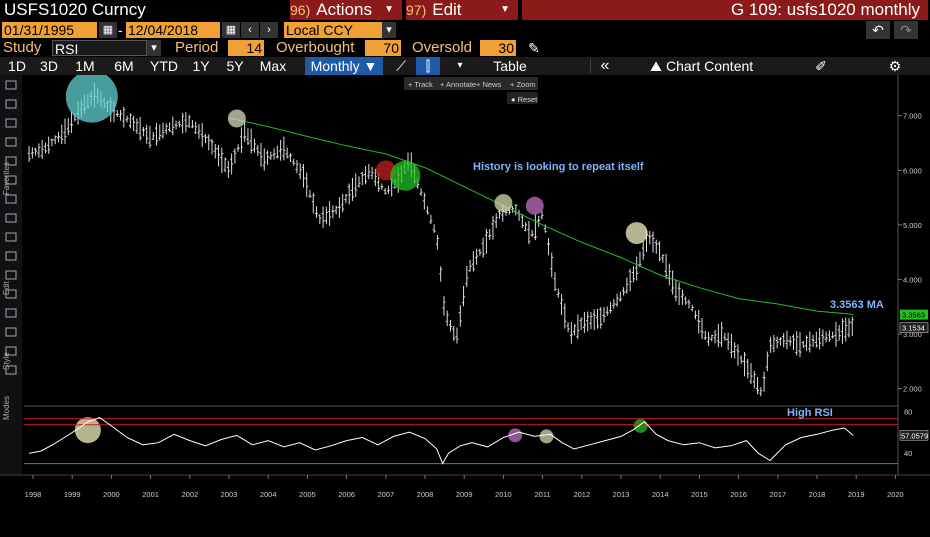 Image resolution: width=930 pixels, height=537 pixels. What do you see at coordinates (912, 170) in the screenshot?
I see `price-tick-label: 6.000` at bounding box center [912, 170].